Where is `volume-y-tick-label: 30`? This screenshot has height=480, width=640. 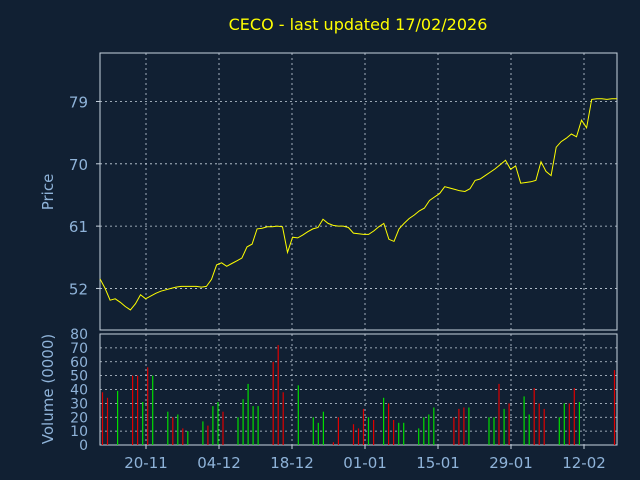
volume-y-tick-label: 30 is located at coordinates (79, 404).